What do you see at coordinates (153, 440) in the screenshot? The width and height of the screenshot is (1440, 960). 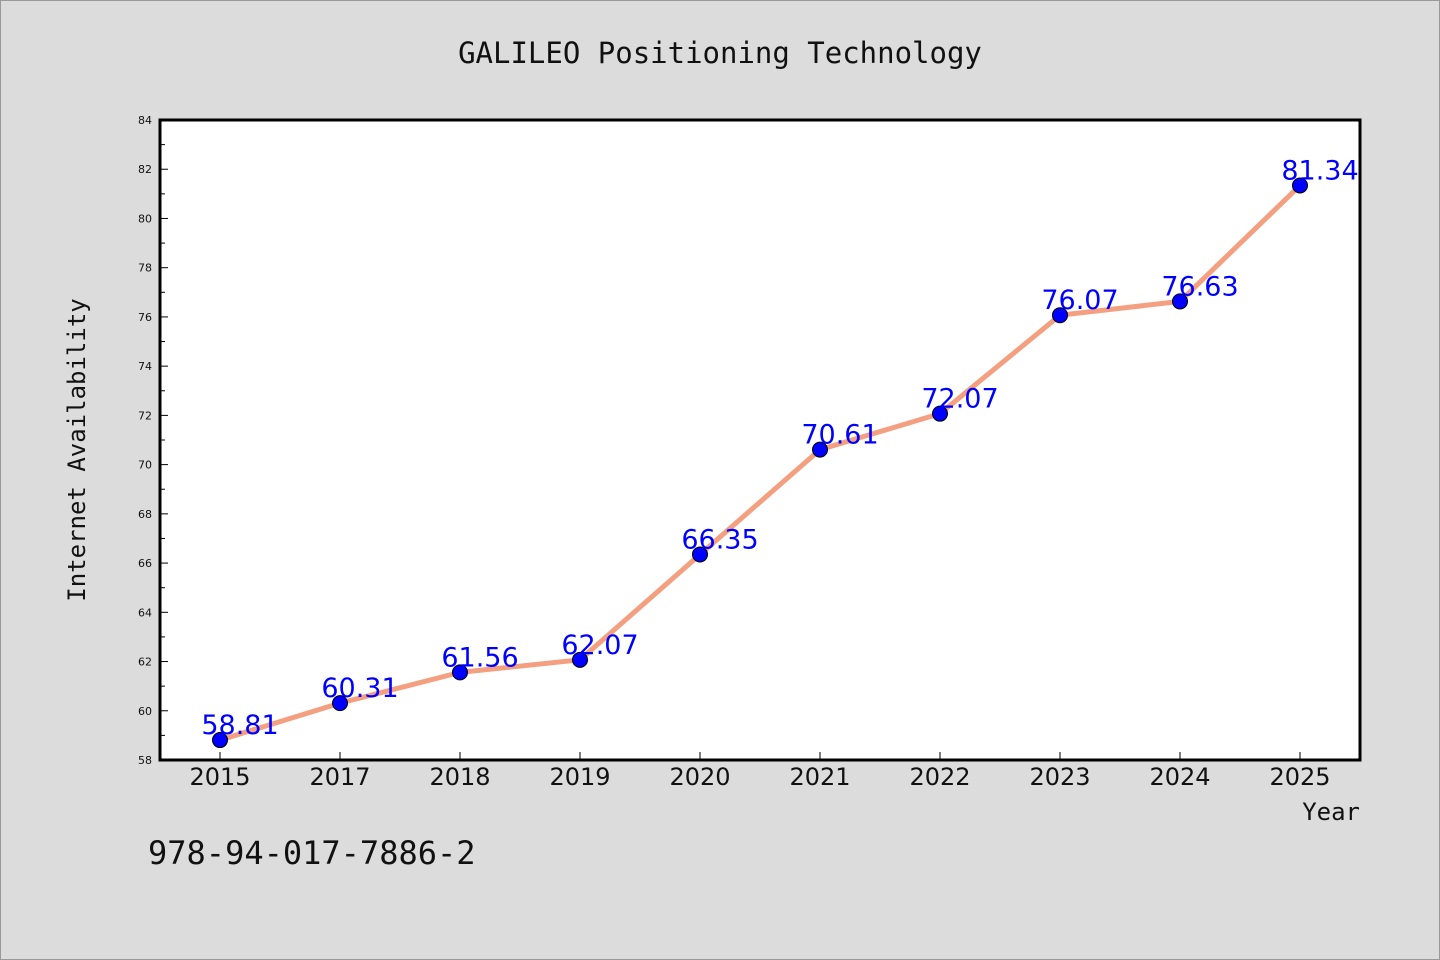 I see `y-axis: 58 60 62 64 66 68 70 72 74 76 78 80 82 84` at bounding box center [153, 440].